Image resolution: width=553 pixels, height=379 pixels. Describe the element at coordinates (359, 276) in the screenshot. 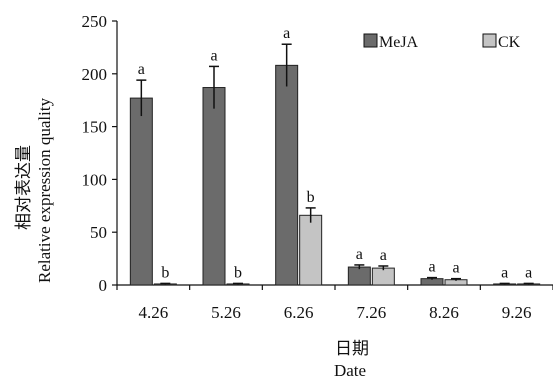

I see `bar-meja-7.26` at that location.